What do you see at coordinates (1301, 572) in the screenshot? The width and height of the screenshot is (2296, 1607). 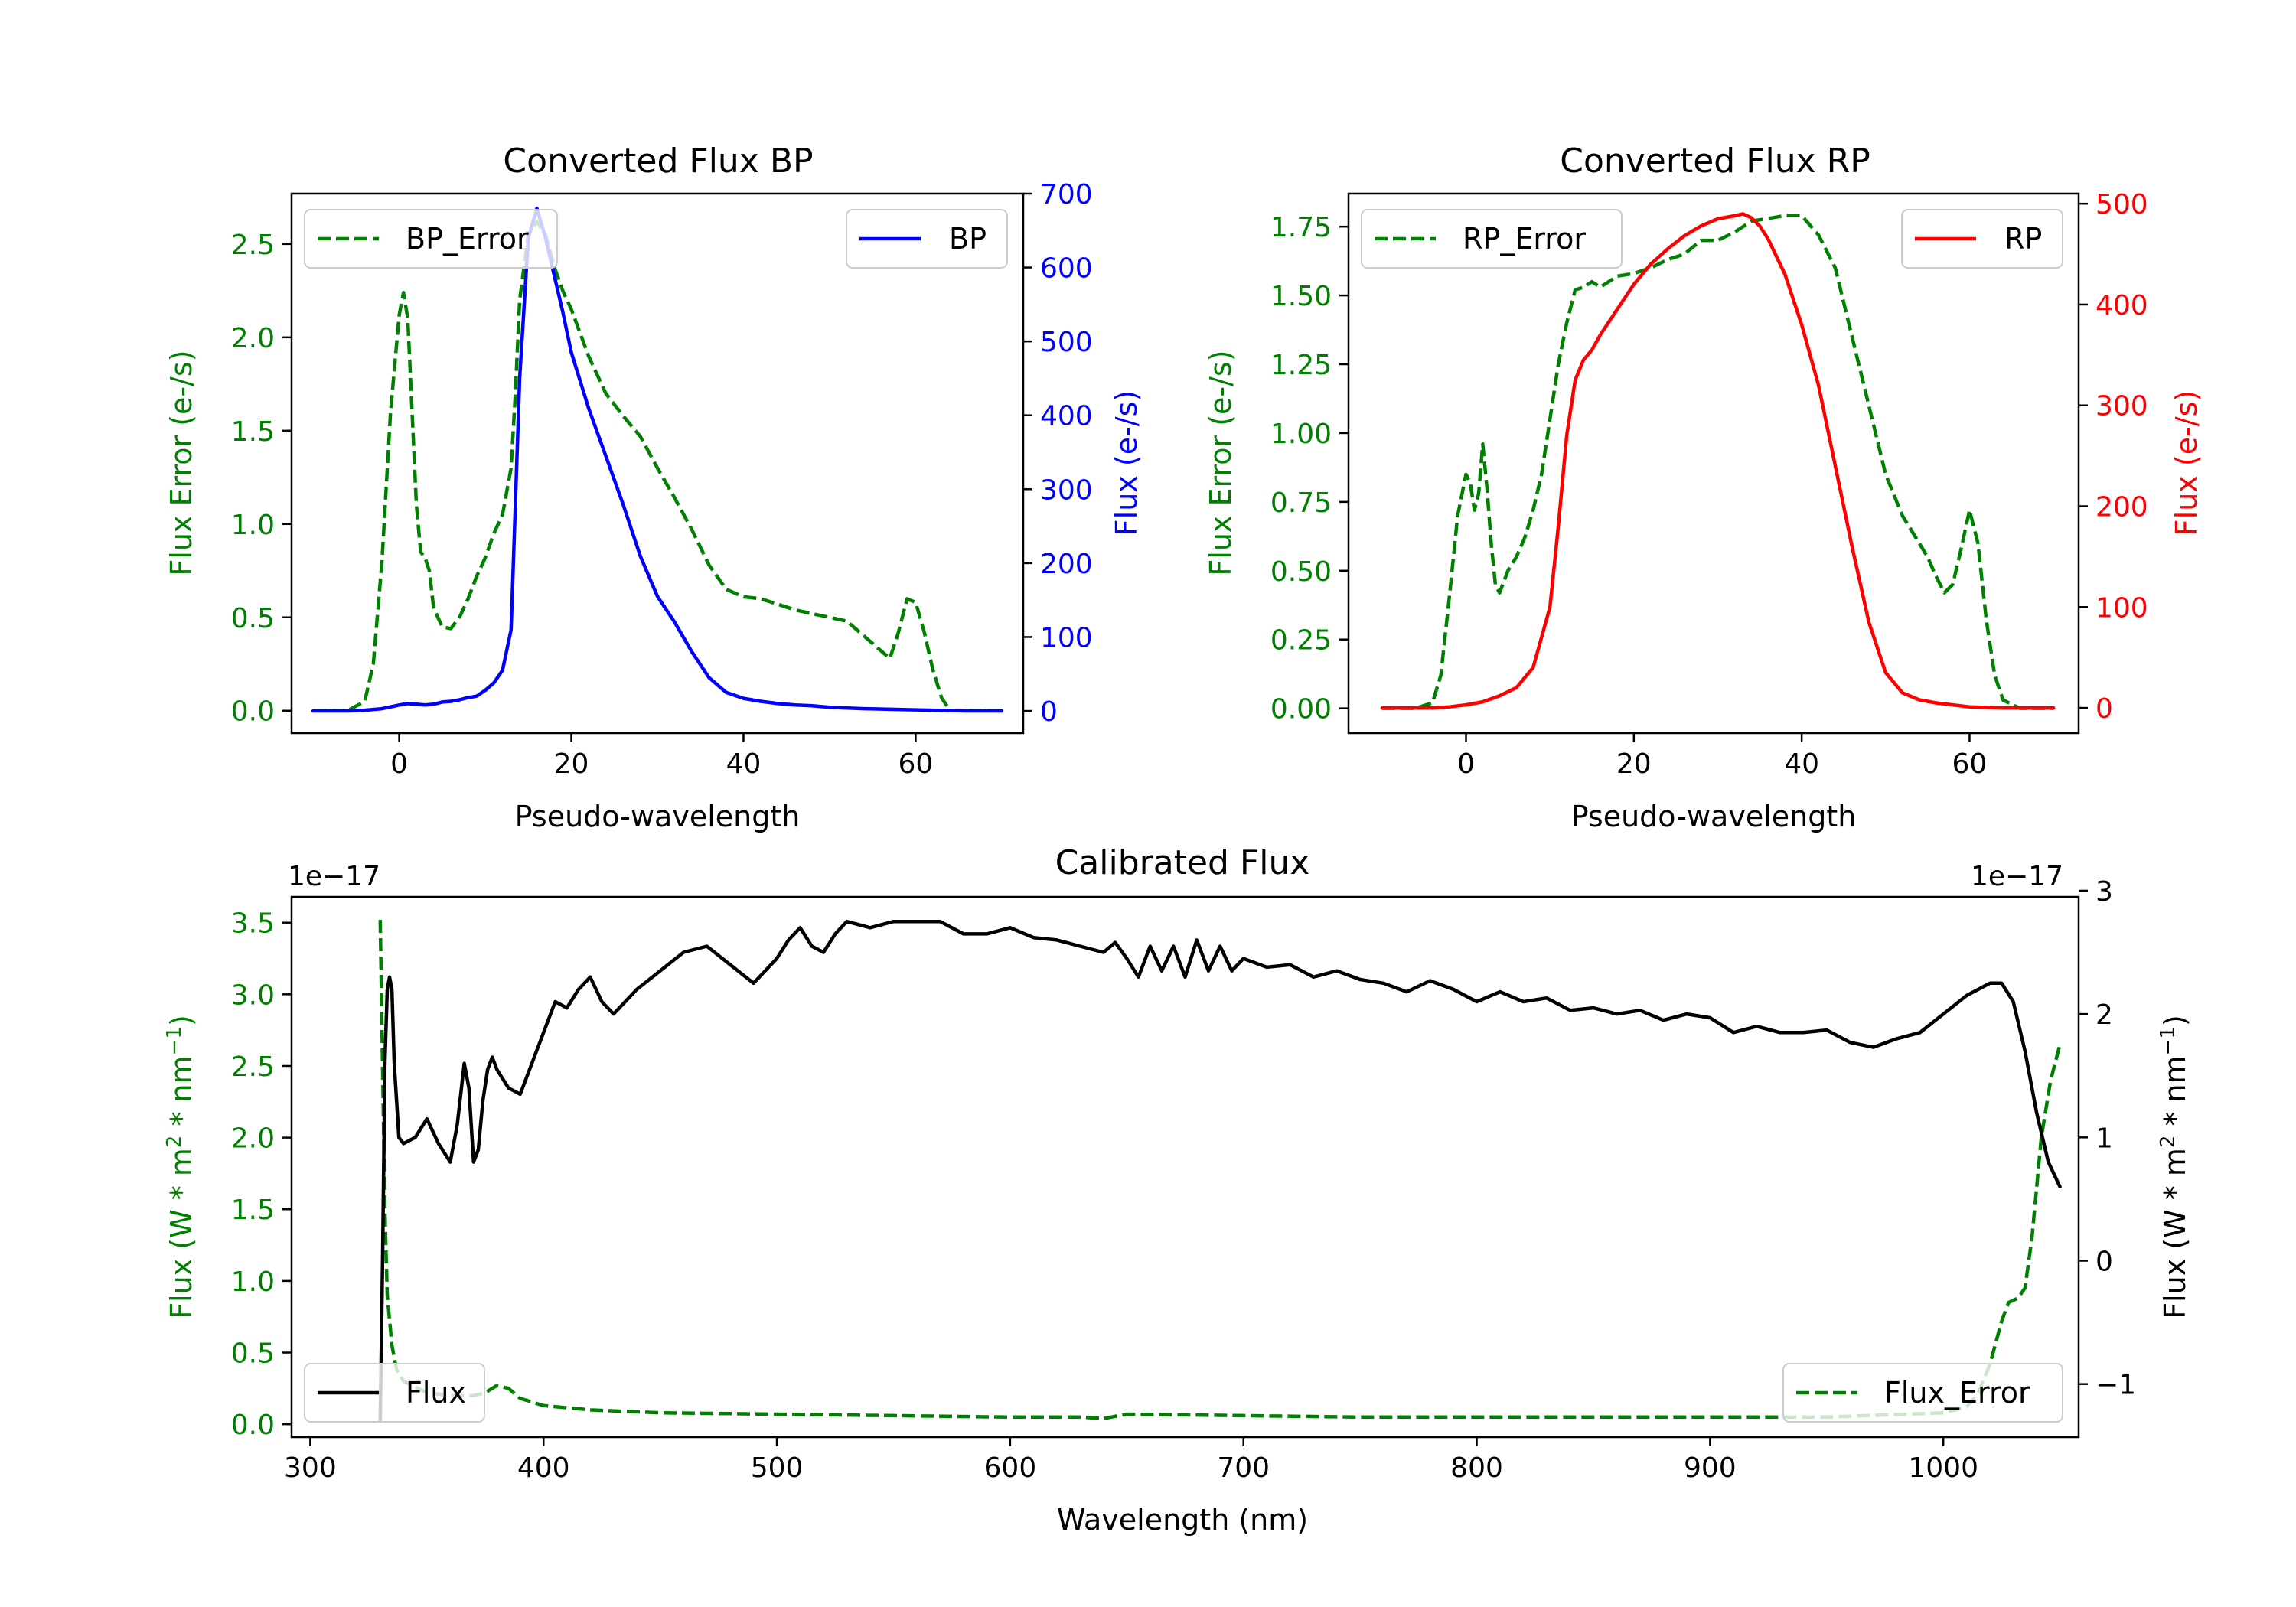 I see `rp-ytick-left-label: 0.50` at bounding box center [1301, 572].